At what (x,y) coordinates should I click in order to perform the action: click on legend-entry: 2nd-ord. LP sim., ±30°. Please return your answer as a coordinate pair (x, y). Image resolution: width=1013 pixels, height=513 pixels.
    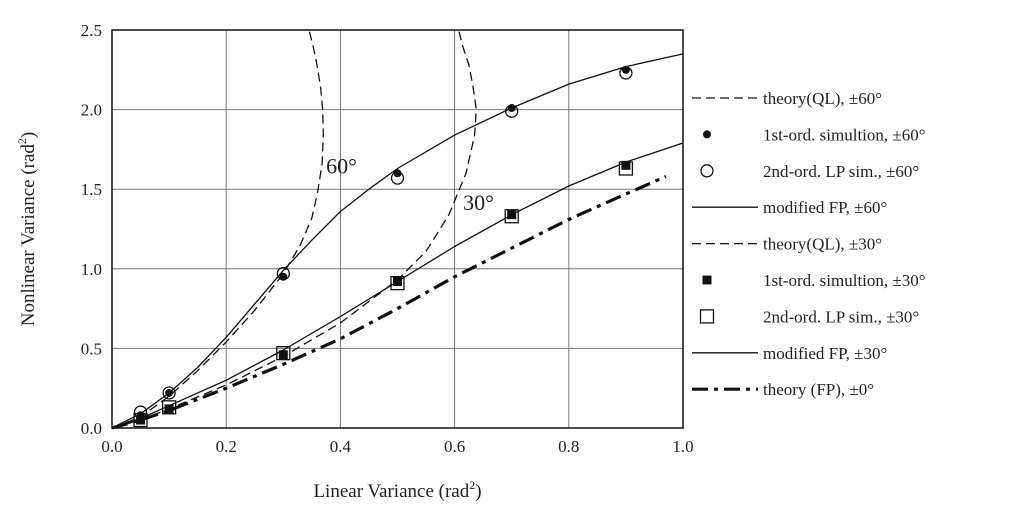
    Looking at the image, I should click on (809, 316).